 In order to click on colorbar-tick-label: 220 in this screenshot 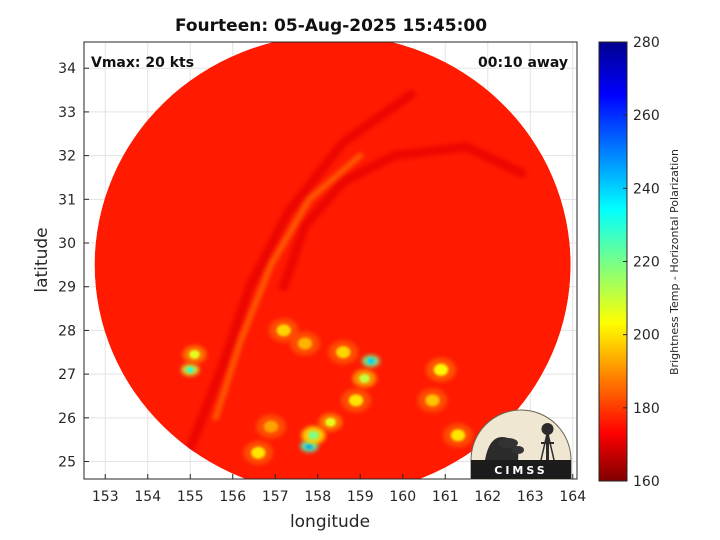, I will do `click(646, 263)`.